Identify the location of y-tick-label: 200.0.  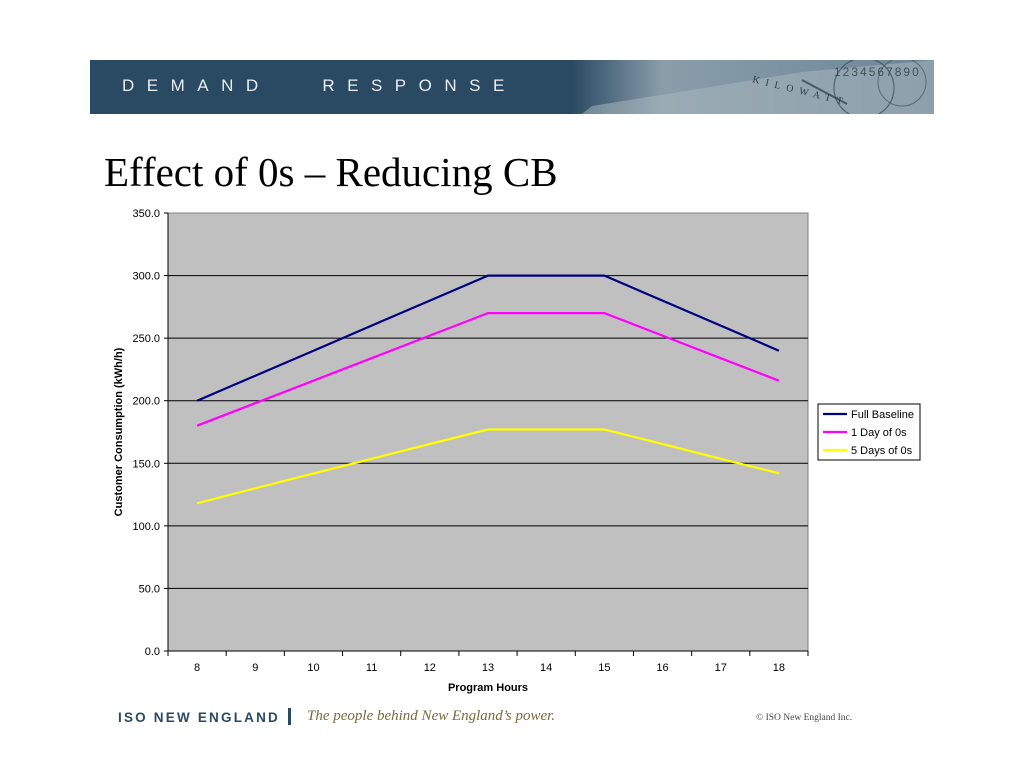
(146, 402).